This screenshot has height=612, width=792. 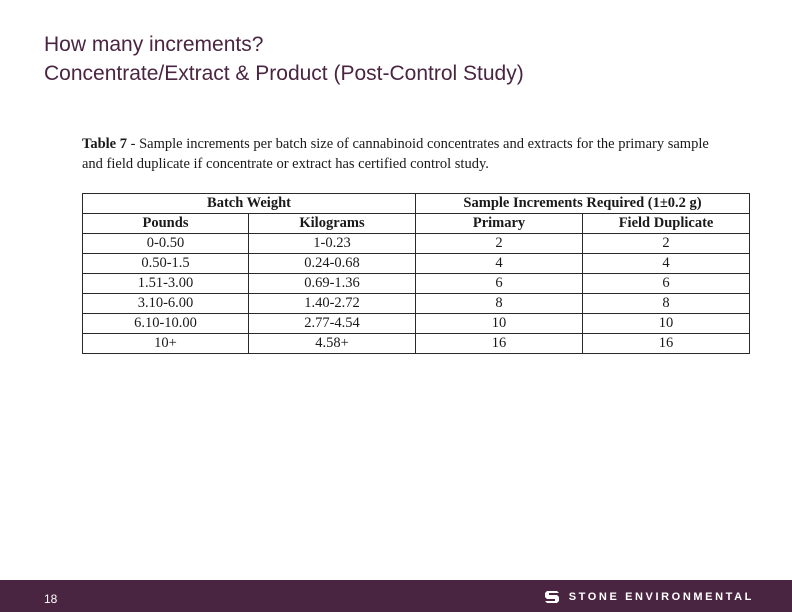 What do you see at coordinates (583, 203) in the screenshot?
I see `group-header-sample-increments: Sample Increments Required (1±0.2 g)` at bounding box center [583, 203].